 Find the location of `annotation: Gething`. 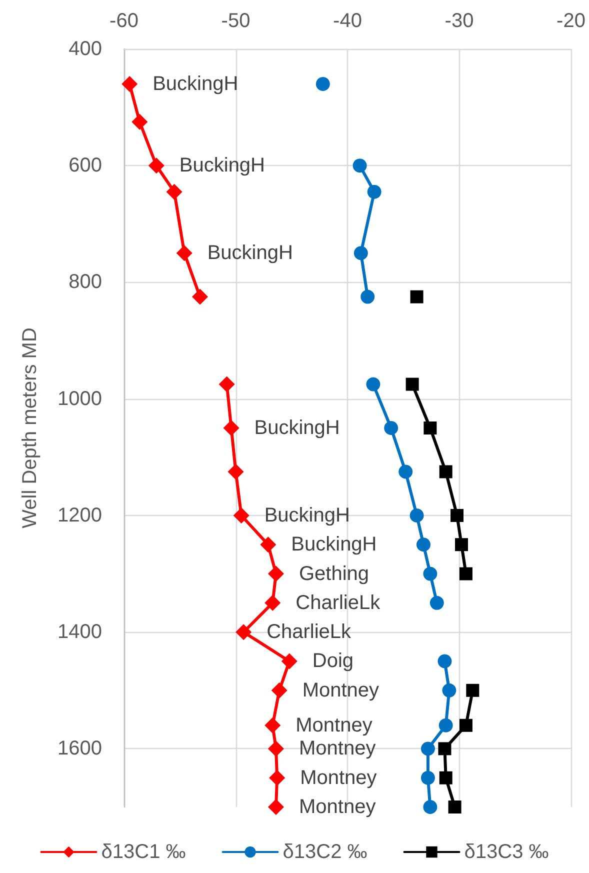

annotation: Gething is located at coordinates (334, 573).